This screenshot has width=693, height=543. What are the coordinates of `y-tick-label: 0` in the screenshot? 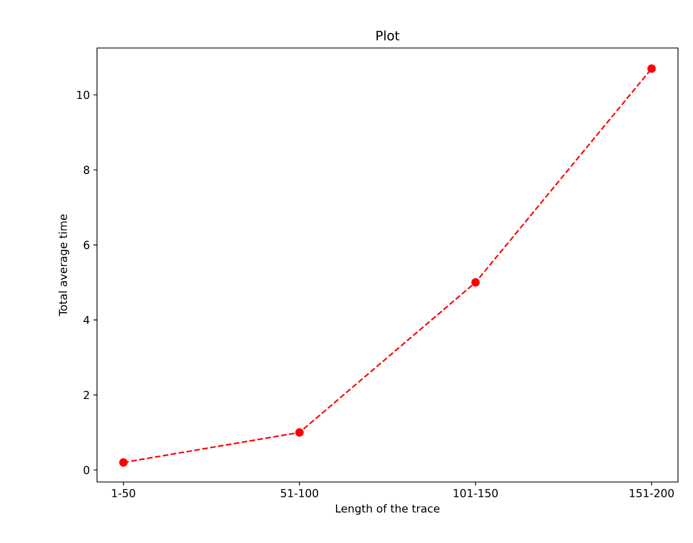 It's located at (87, 470).